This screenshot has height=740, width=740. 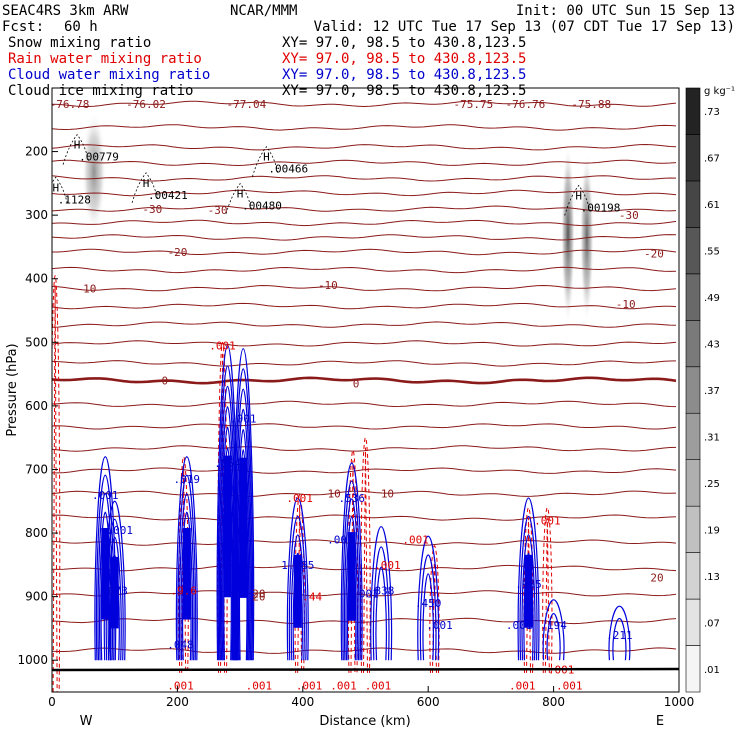 I want to click on colorbar-label: .73, so click(x=712, y=112).